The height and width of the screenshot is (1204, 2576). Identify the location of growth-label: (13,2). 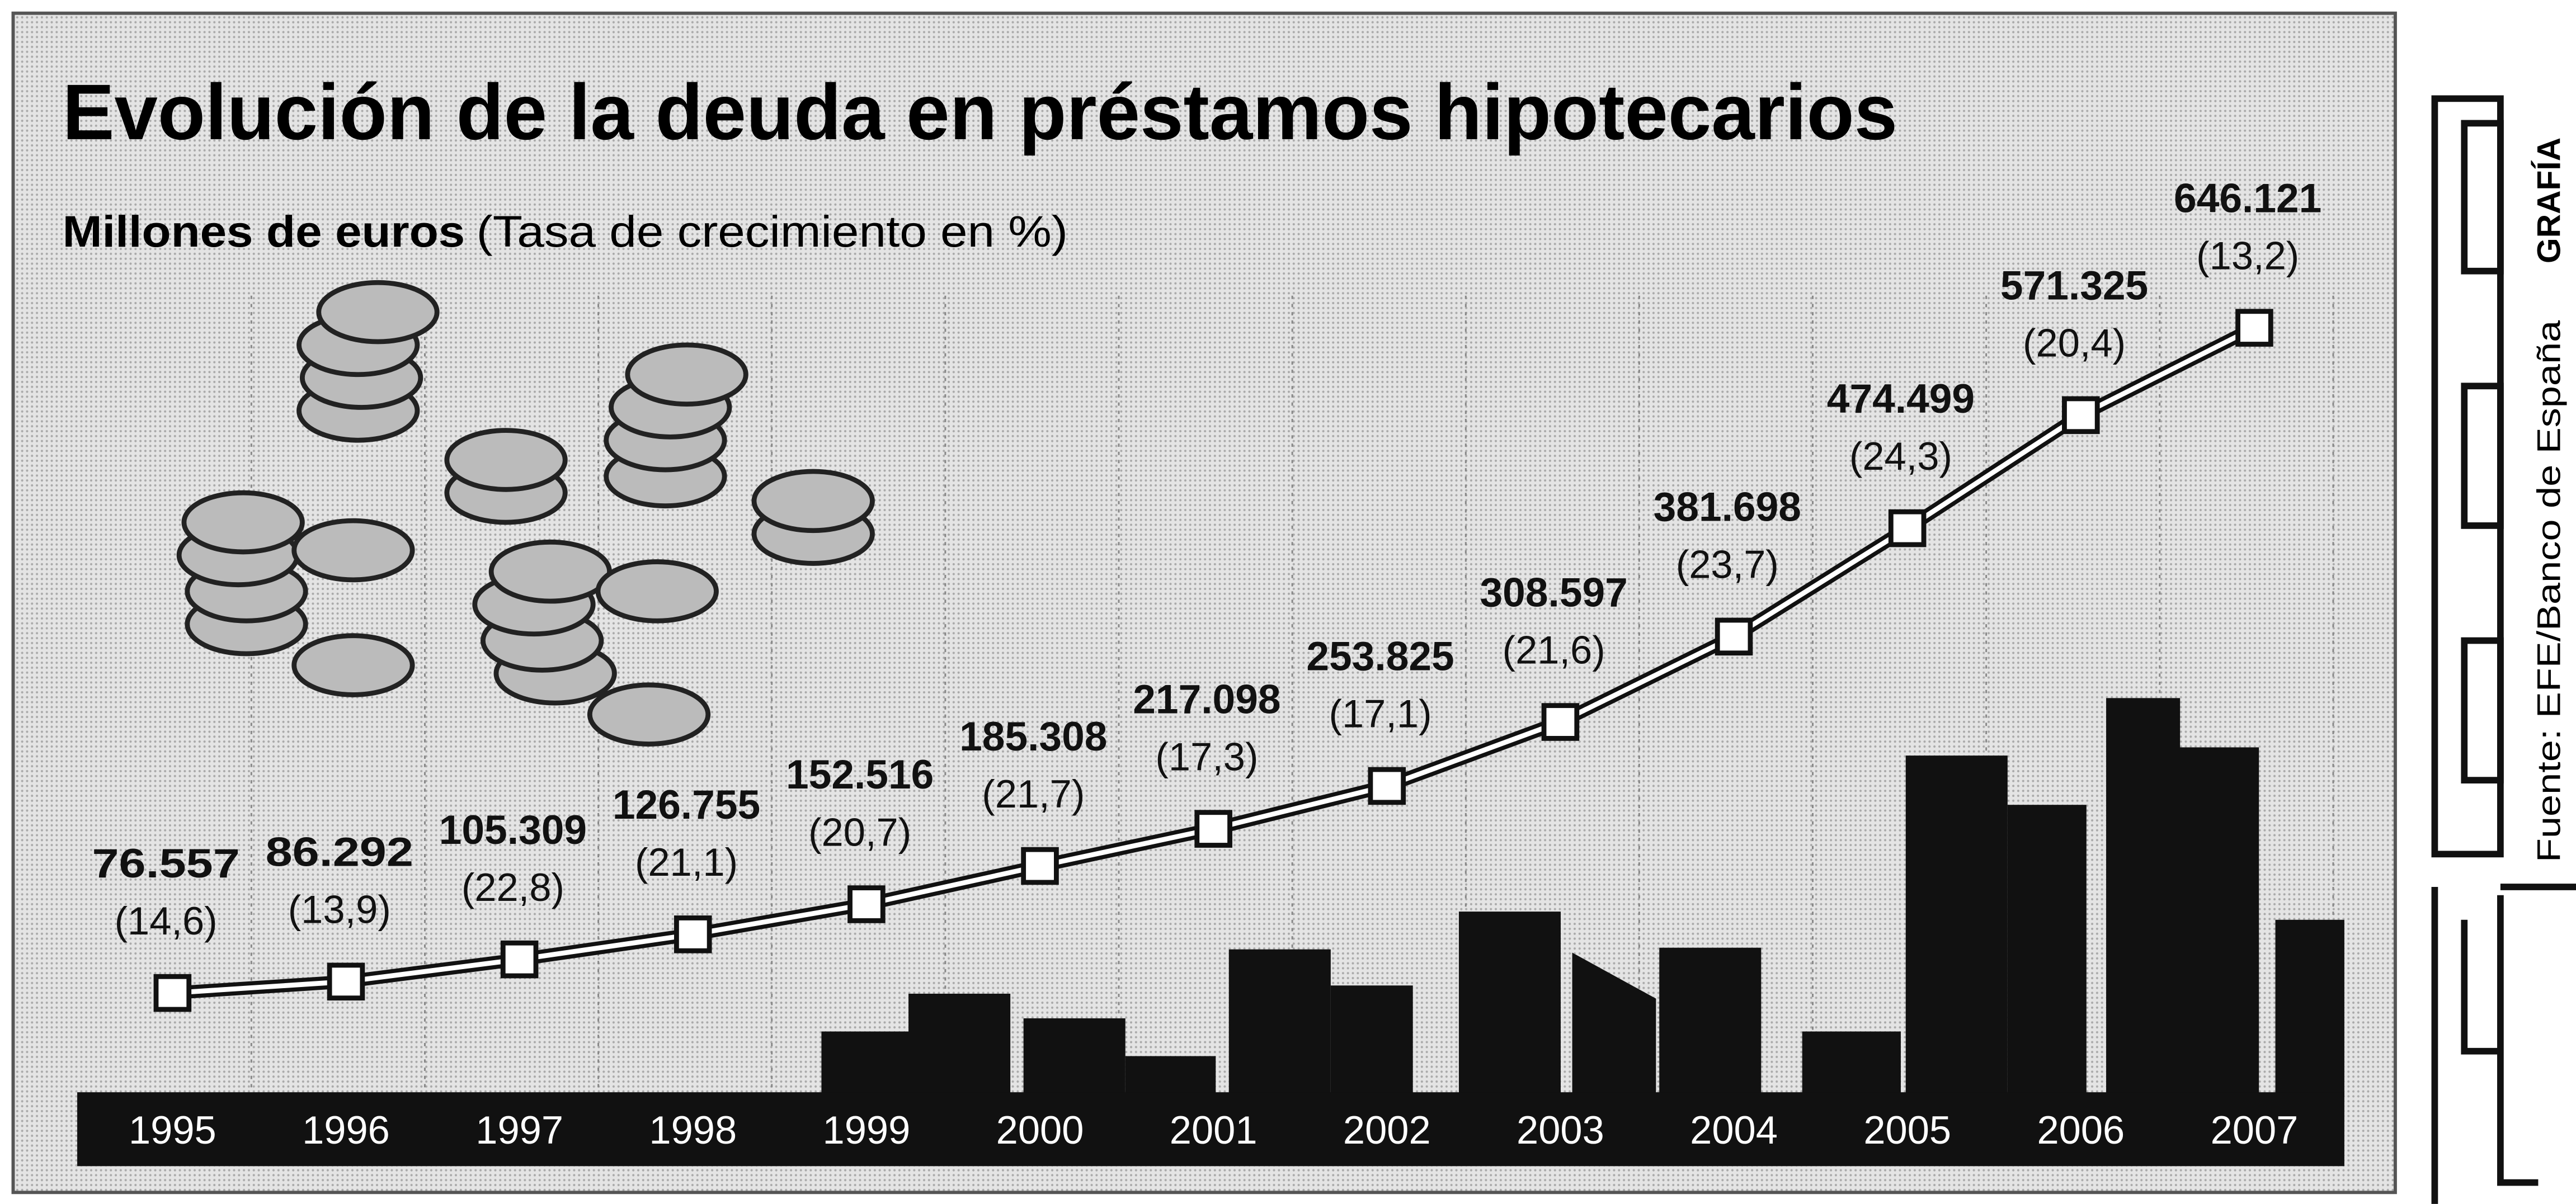
(2247, 255).